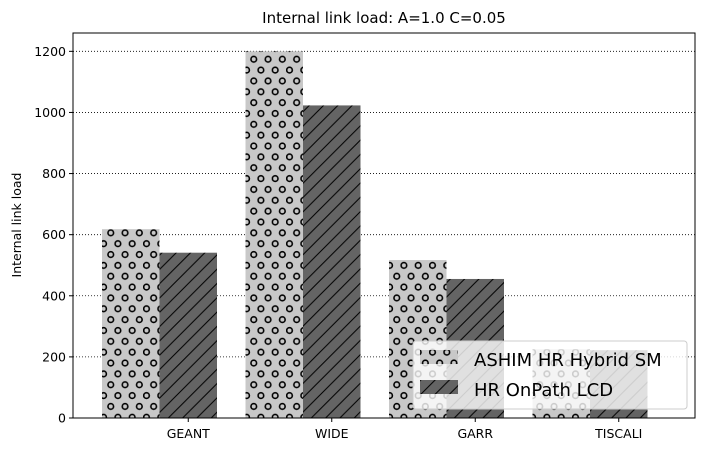  I want to click on y-axis-ticks: 0 200 400 600 800 1000 1200, so click(53, 235).